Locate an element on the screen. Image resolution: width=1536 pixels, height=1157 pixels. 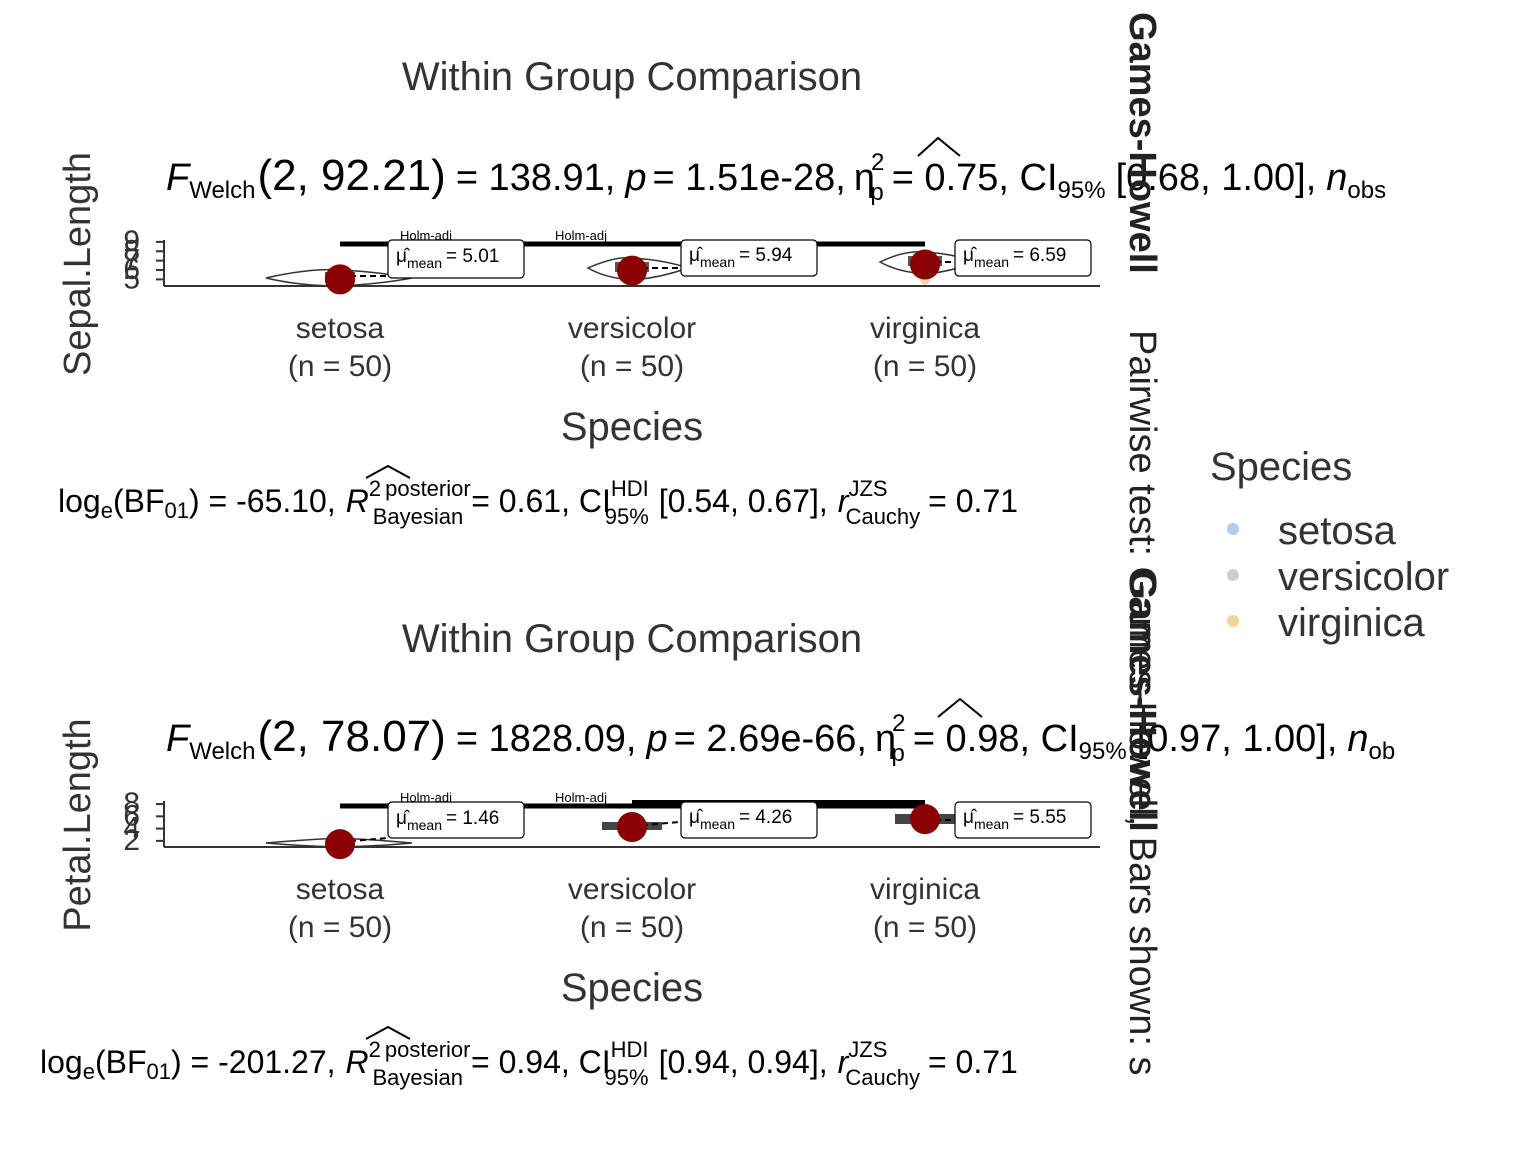
svg-text:μ̂mean= 5.01: μ̂mean = 5.01 is located at coordinates (447, 258).